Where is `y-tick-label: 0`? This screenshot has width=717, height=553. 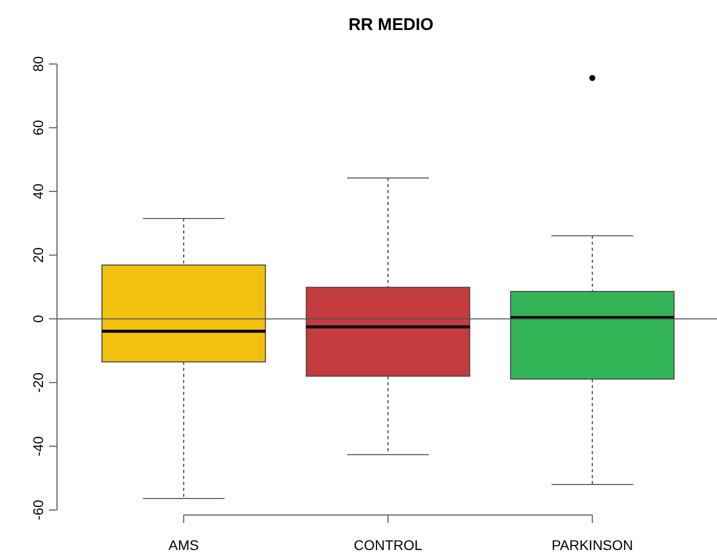 y-tick-label: 0 is located at coordinates (38, 318).